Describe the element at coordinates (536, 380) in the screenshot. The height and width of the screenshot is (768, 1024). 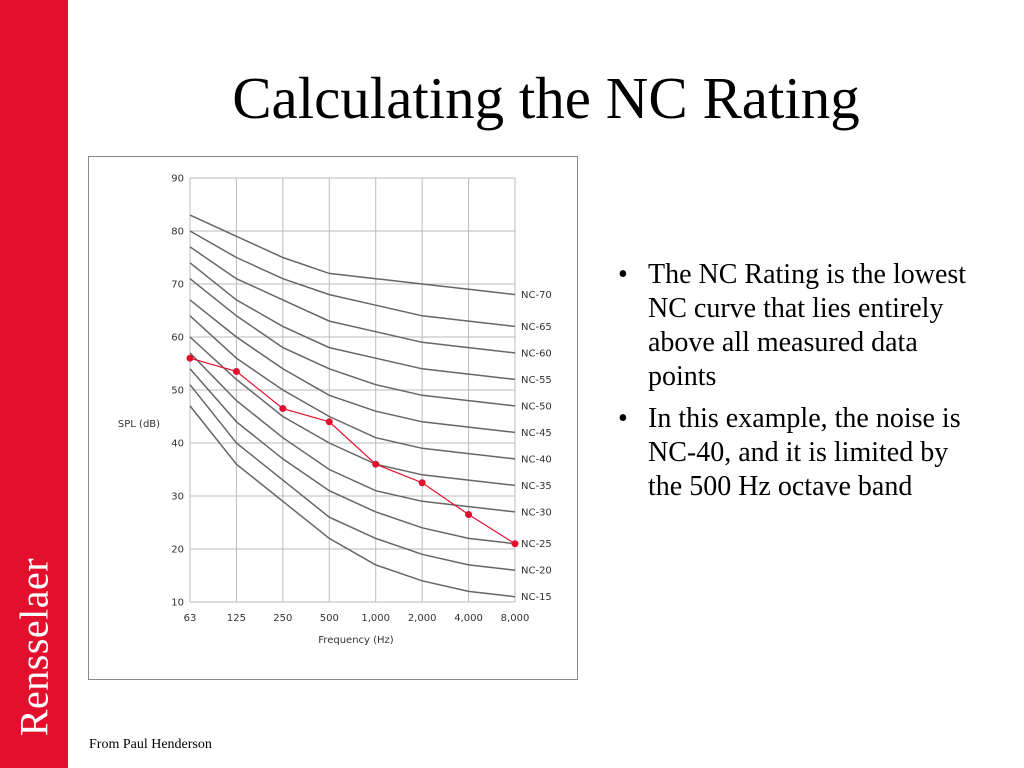
I see `nc-curve-label: NC-55` at that location.